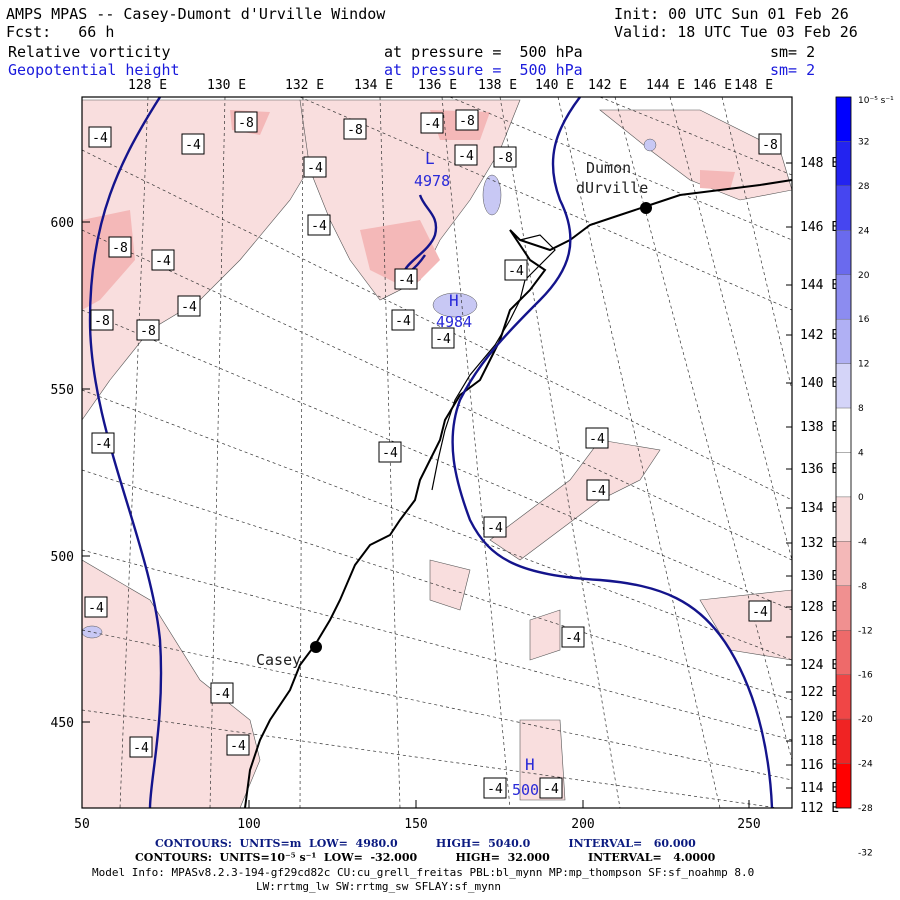 This screenshot has height=900, width=900. Describe the element at coordinates (819, 692) in the screenshot. I see `right-lat-label: 122 E` at that location.